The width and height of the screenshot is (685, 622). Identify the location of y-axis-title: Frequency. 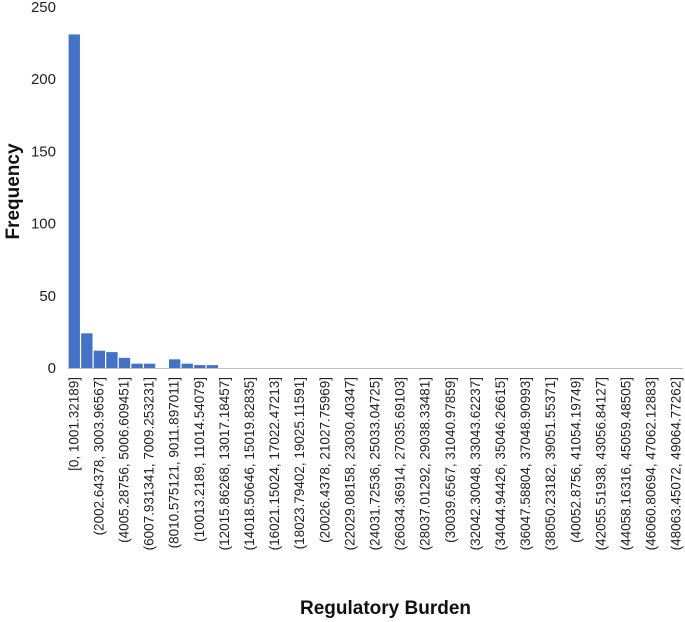
(13, 191).